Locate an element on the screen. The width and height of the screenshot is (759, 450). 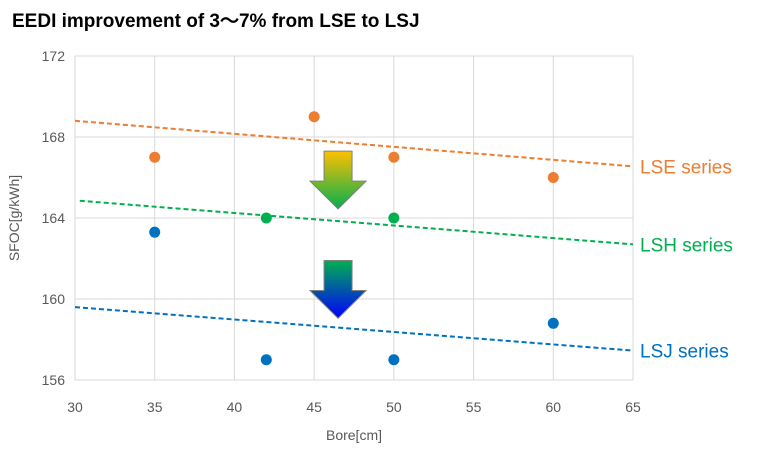
lsj-series-label: LSJ series is located at coordinates (684, 352).